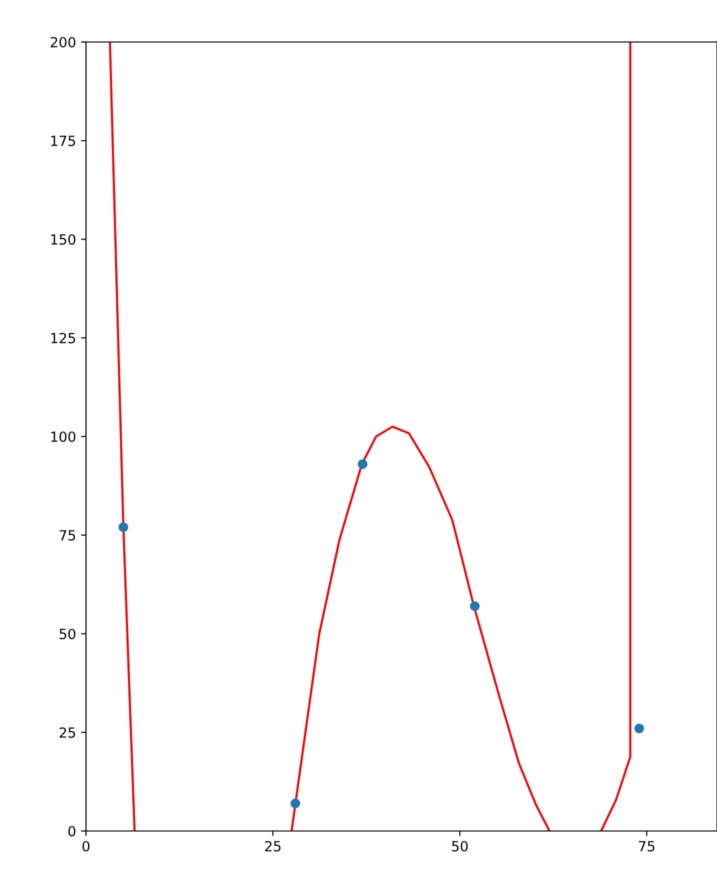 This screenshot has width=717, height=869. I want to click on y-tick-label: 125, so click(63, 338).